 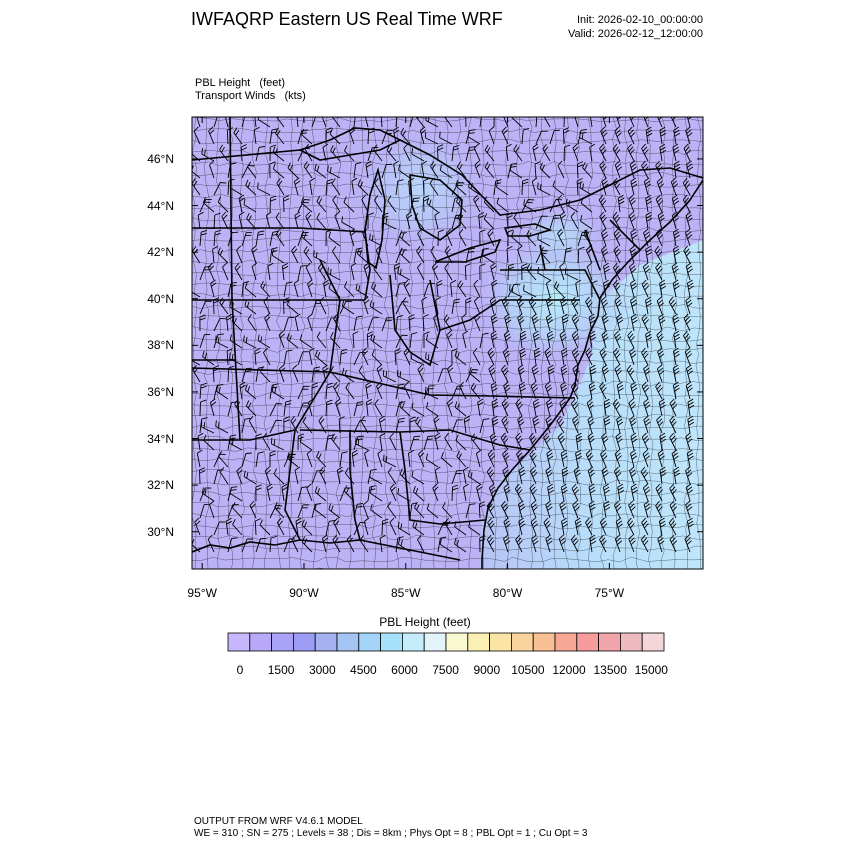 I want to click on field-label-pbl: PBL Height (feet), so click(x=240, y=83).